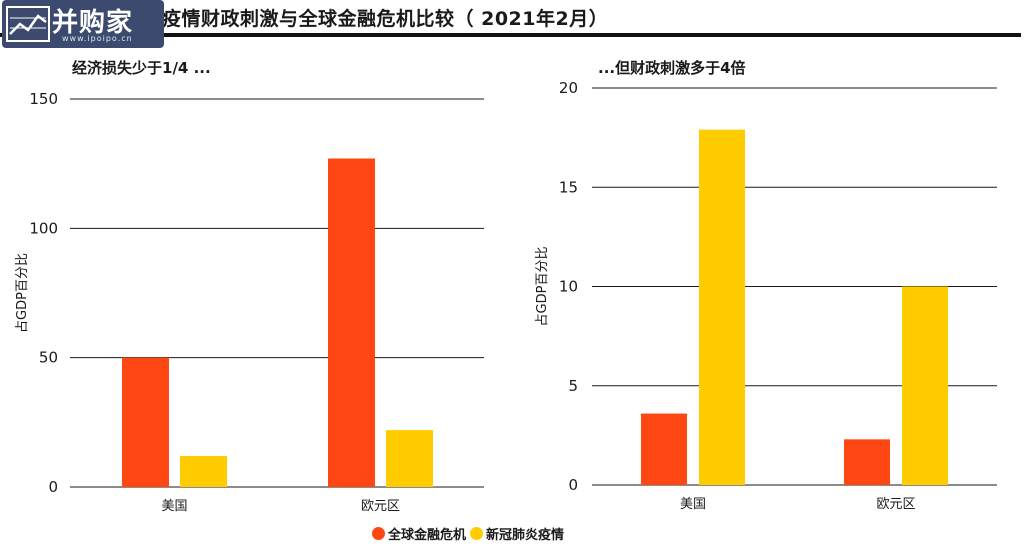  I want to click on legend-swatch-gfc, so click(378, 533).